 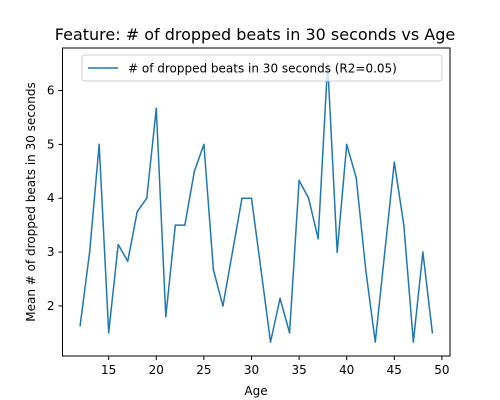 I want to click on x-axis-ticks: 15 20 25 30 35 40 45 50, so click(x=275, y=366).